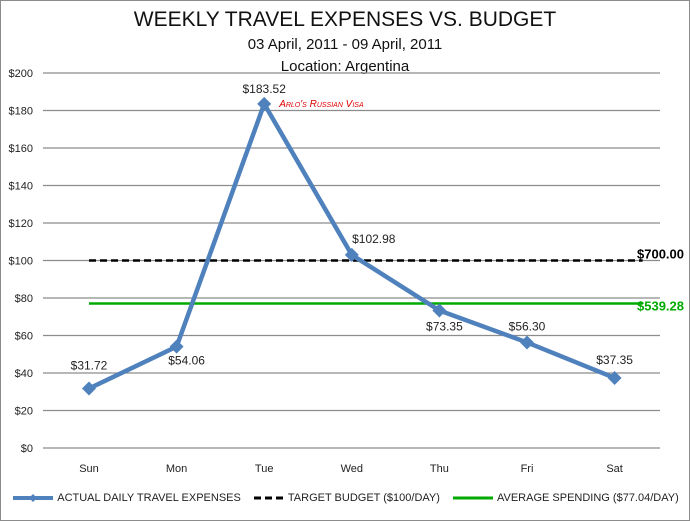 The height and width of the screenshot is (521, 690). What do you see at coordinates (176, 469) in the screenshot?
I see `x-tick-label: Mon` at bounding box center [176, 469].